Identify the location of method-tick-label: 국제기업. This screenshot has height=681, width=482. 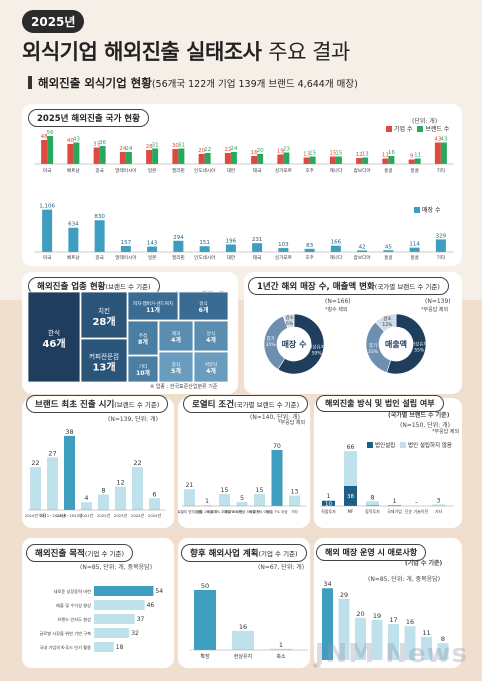
(394, 511).